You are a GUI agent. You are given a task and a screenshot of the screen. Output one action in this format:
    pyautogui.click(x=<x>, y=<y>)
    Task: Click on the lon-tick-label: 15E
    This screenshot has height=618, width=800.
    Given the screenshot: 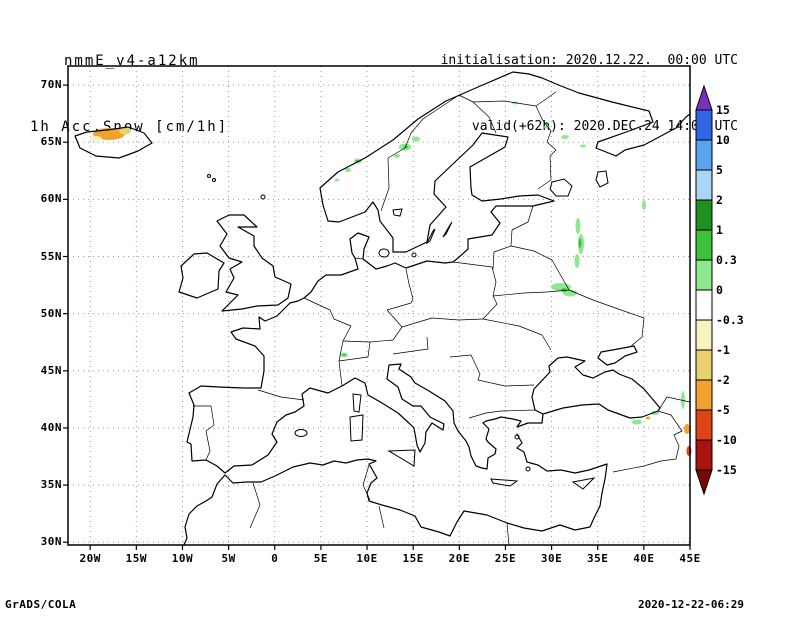 What is the action you would take?
    pyautogui.click(x=413, y=558)
    